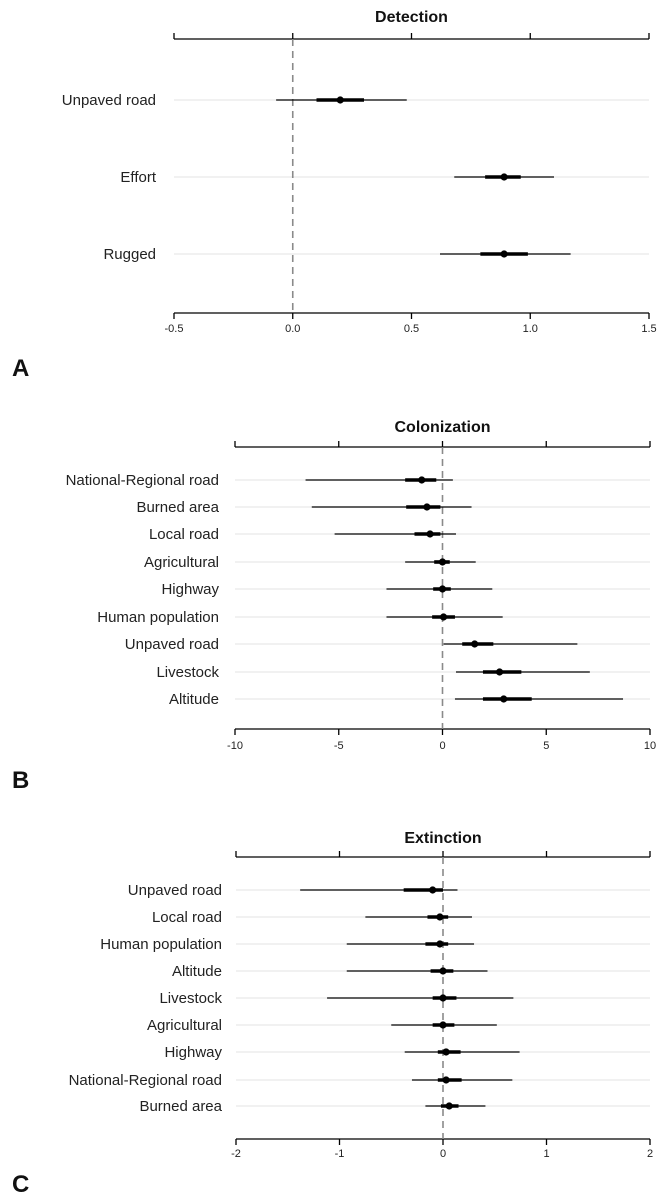 The width and height of the screenshot is (658, 1200). I want to click on row-label: Rugged, so click(129, 254).